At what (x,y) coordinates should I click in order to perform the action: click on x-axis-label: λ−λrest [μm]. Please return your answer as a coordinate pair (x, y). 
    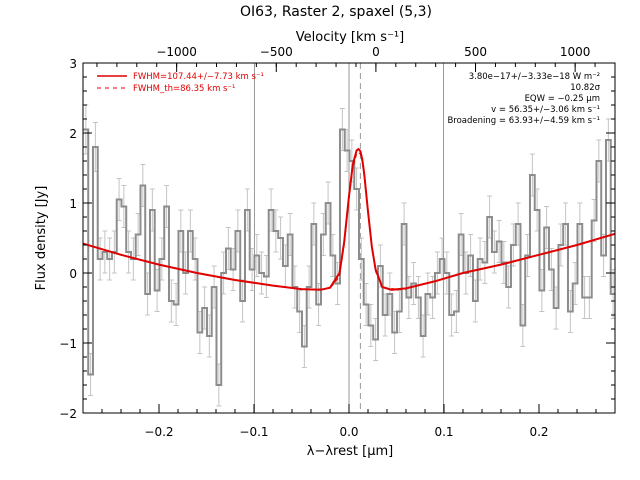
    Looking at the image, I should click on (350, 451).